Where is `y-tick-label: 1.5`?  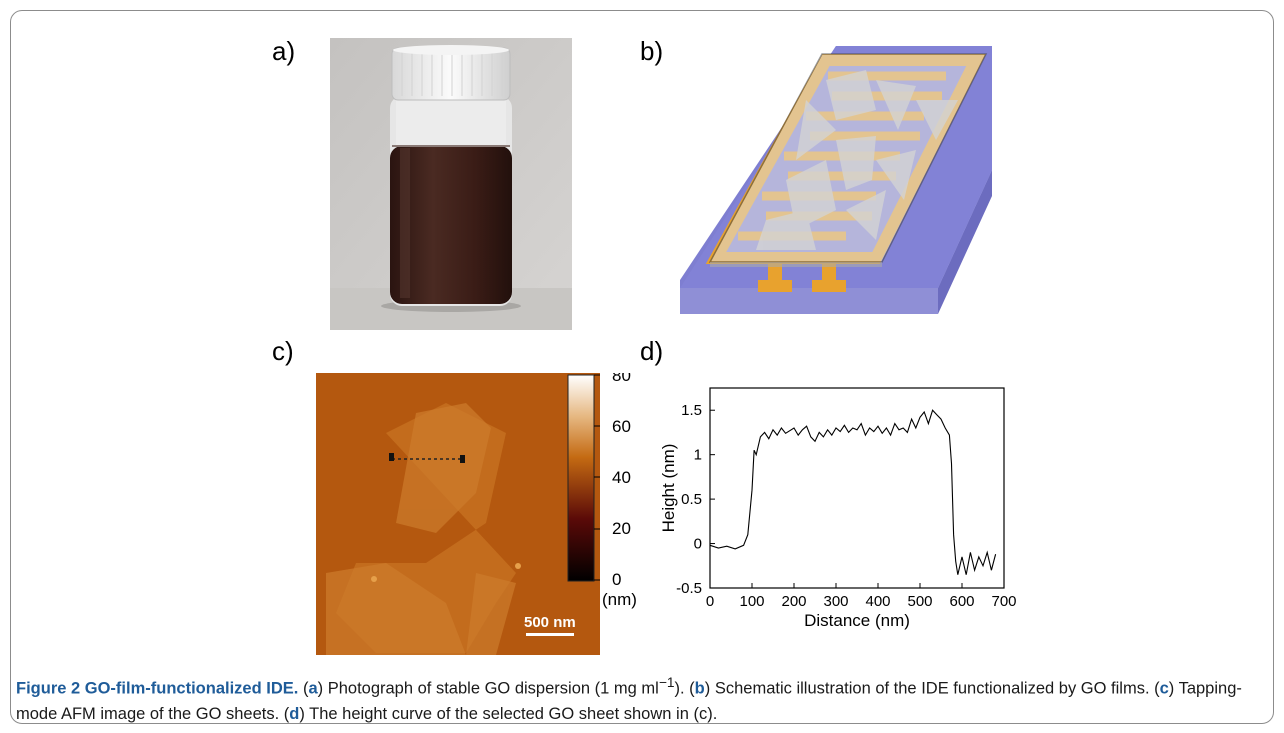 y-tick-label: 1.5 is located at coordinates (691, 410).